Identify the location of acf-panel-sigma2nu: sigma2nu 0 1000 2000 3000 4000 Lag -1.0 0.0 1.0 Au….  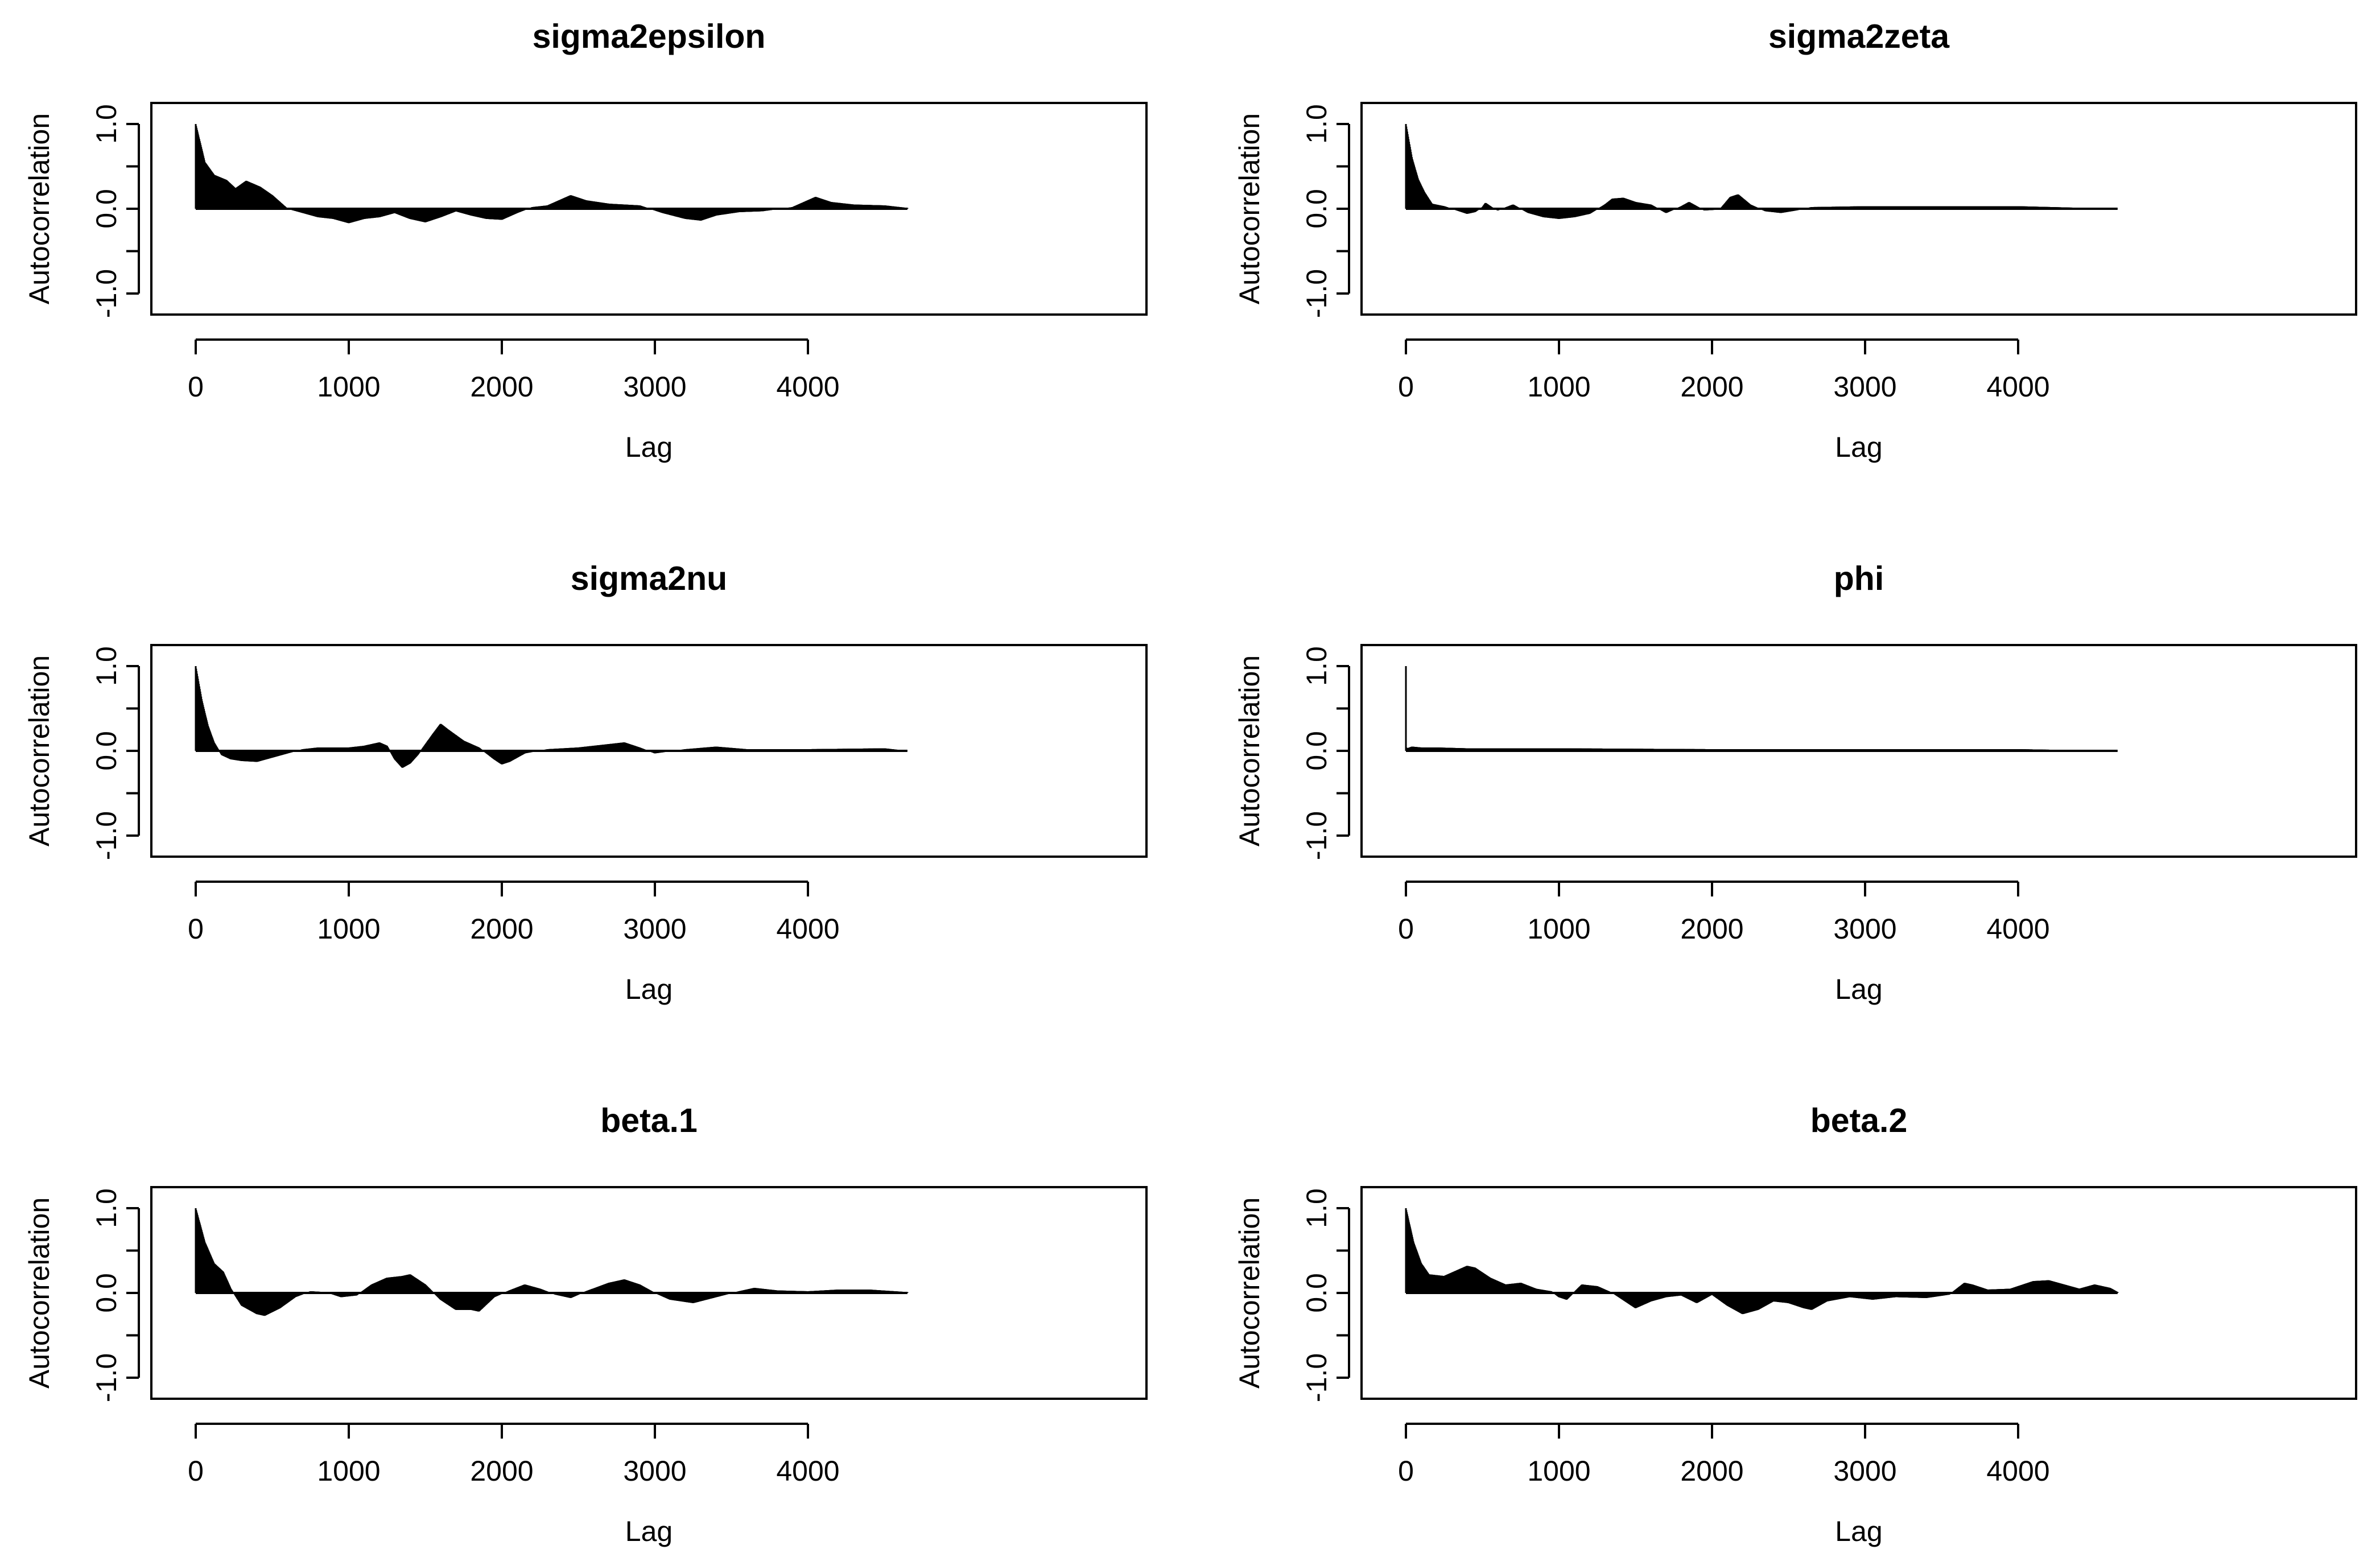
(585, 782).